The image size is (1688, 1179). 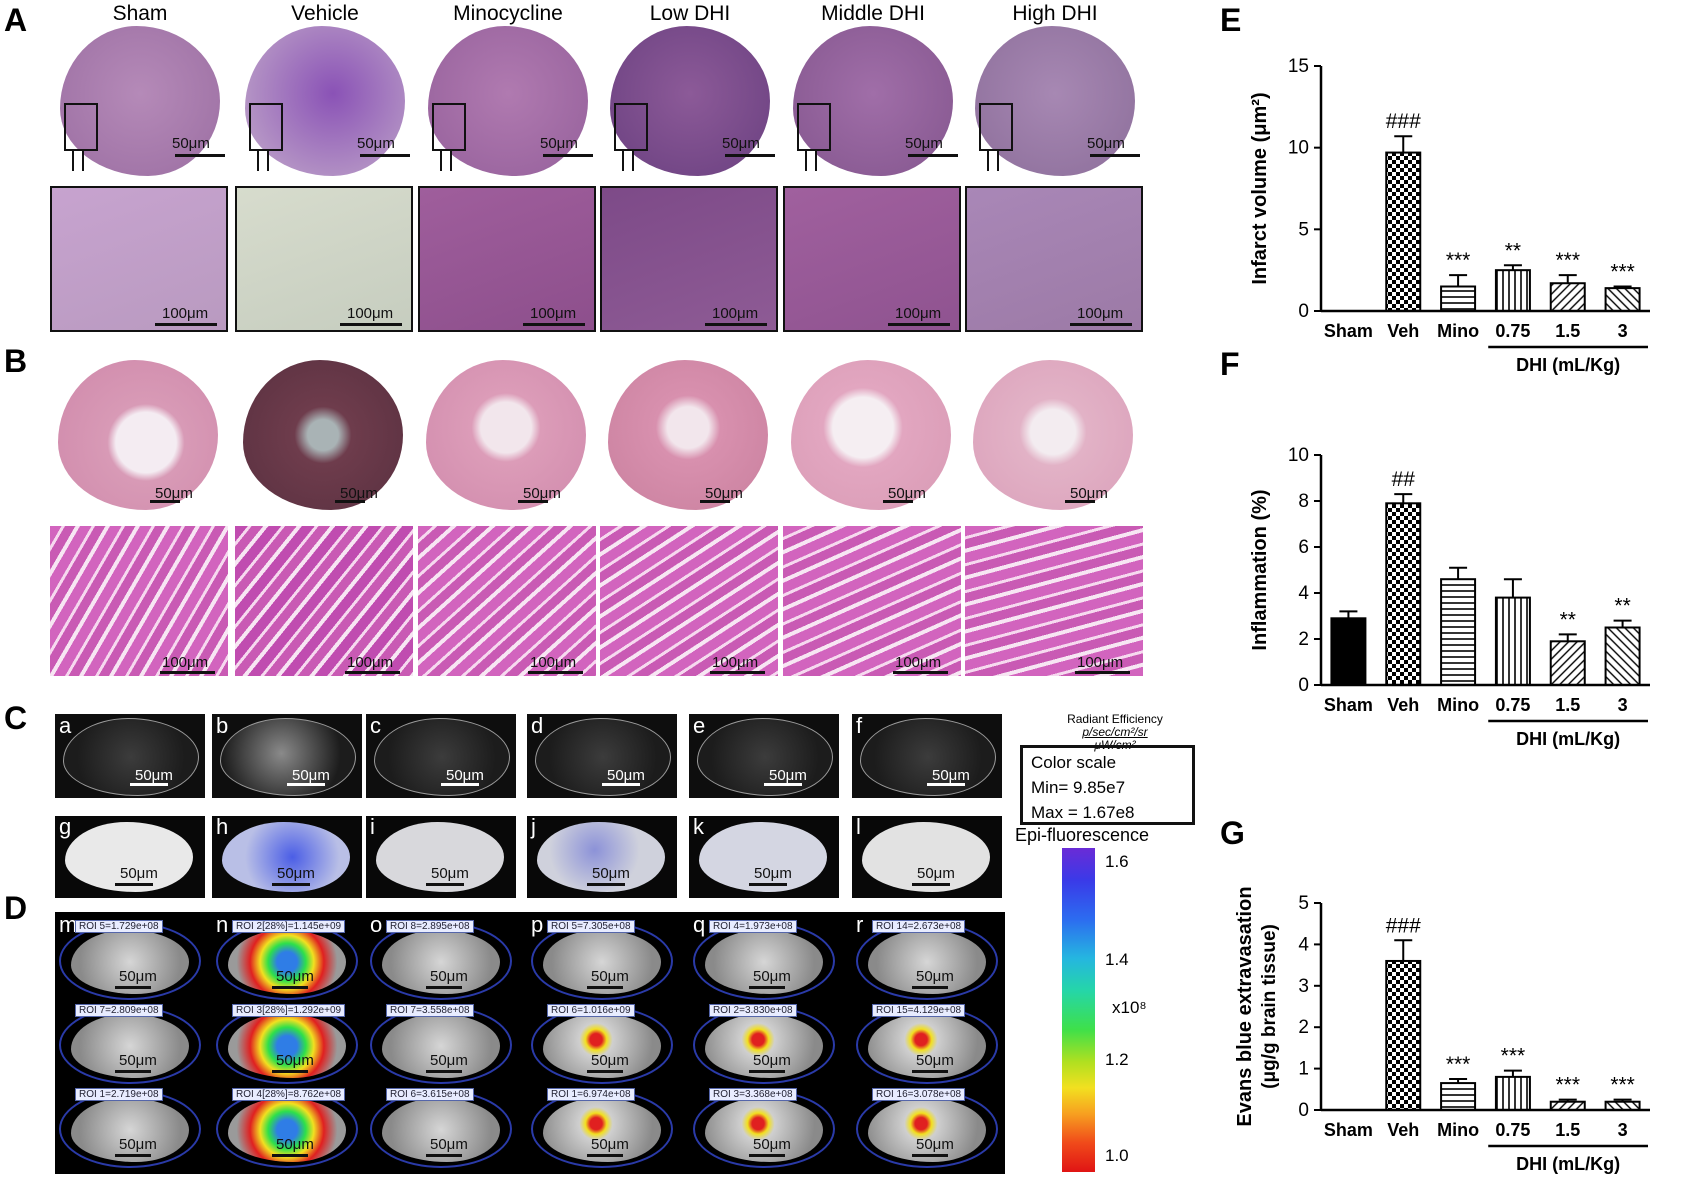 I want to click on group-label-e: DHI (mL/Kg), so click(x=1568, y=365).